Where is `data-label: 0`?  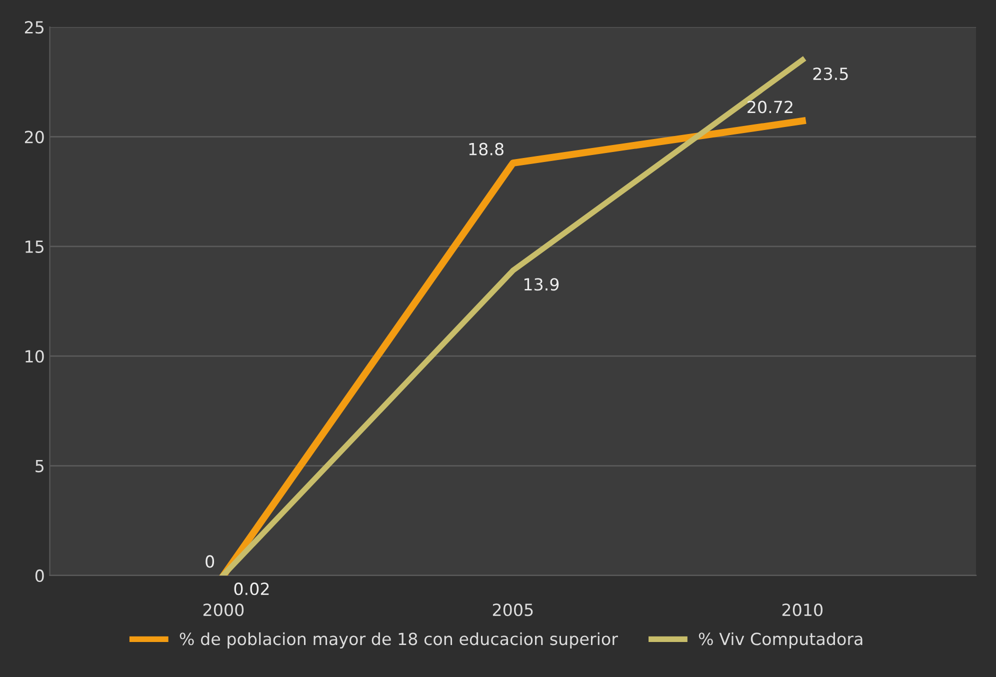
data-label: 0 is located at coordinates (210, 561).